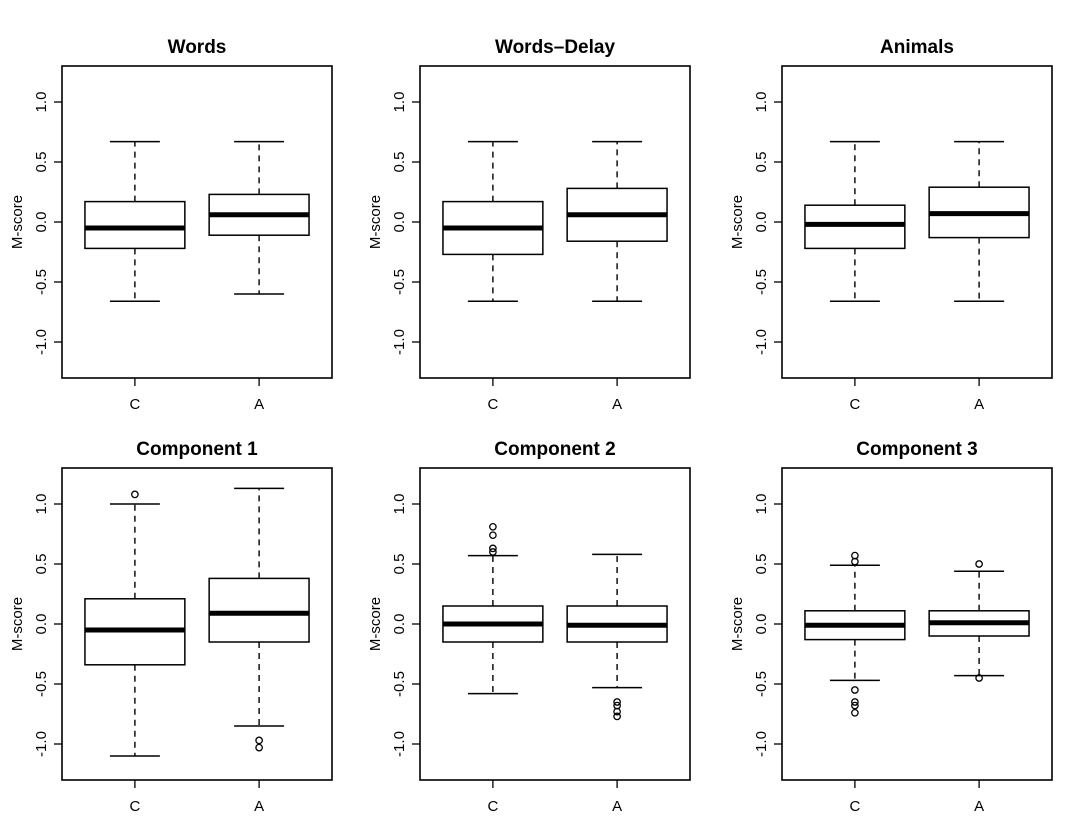 The width and height of the screenshot is (1076, 826). I want to click on panel-title: Component 1, so click(197, 449).